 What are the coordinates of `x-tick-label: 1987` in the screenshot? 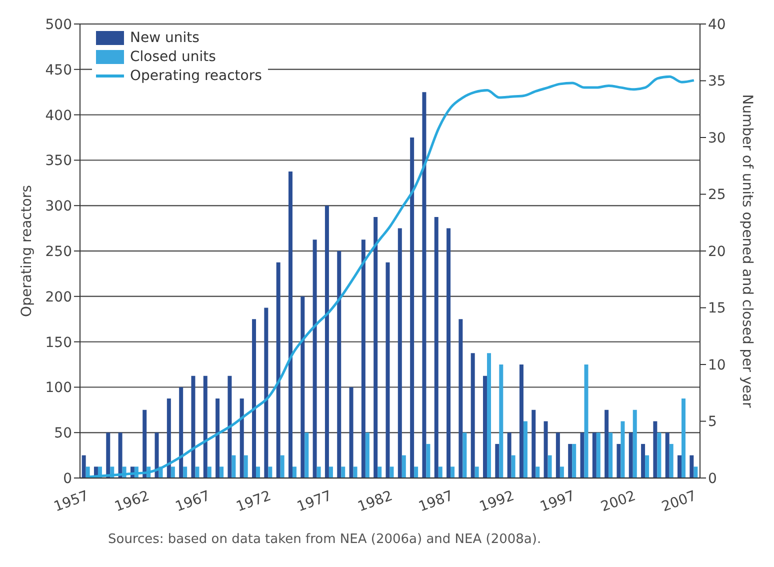 It's located at (436, 502).